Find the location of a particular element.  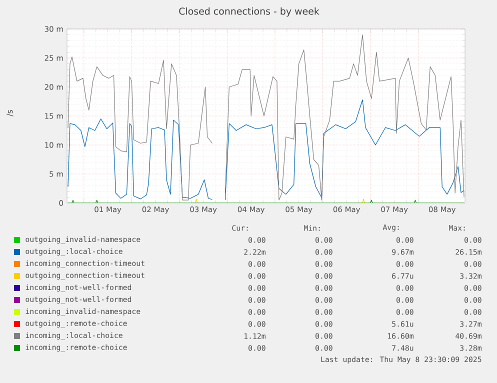

chart-title: Closed connections - by week is located at coordinates (249, 12).